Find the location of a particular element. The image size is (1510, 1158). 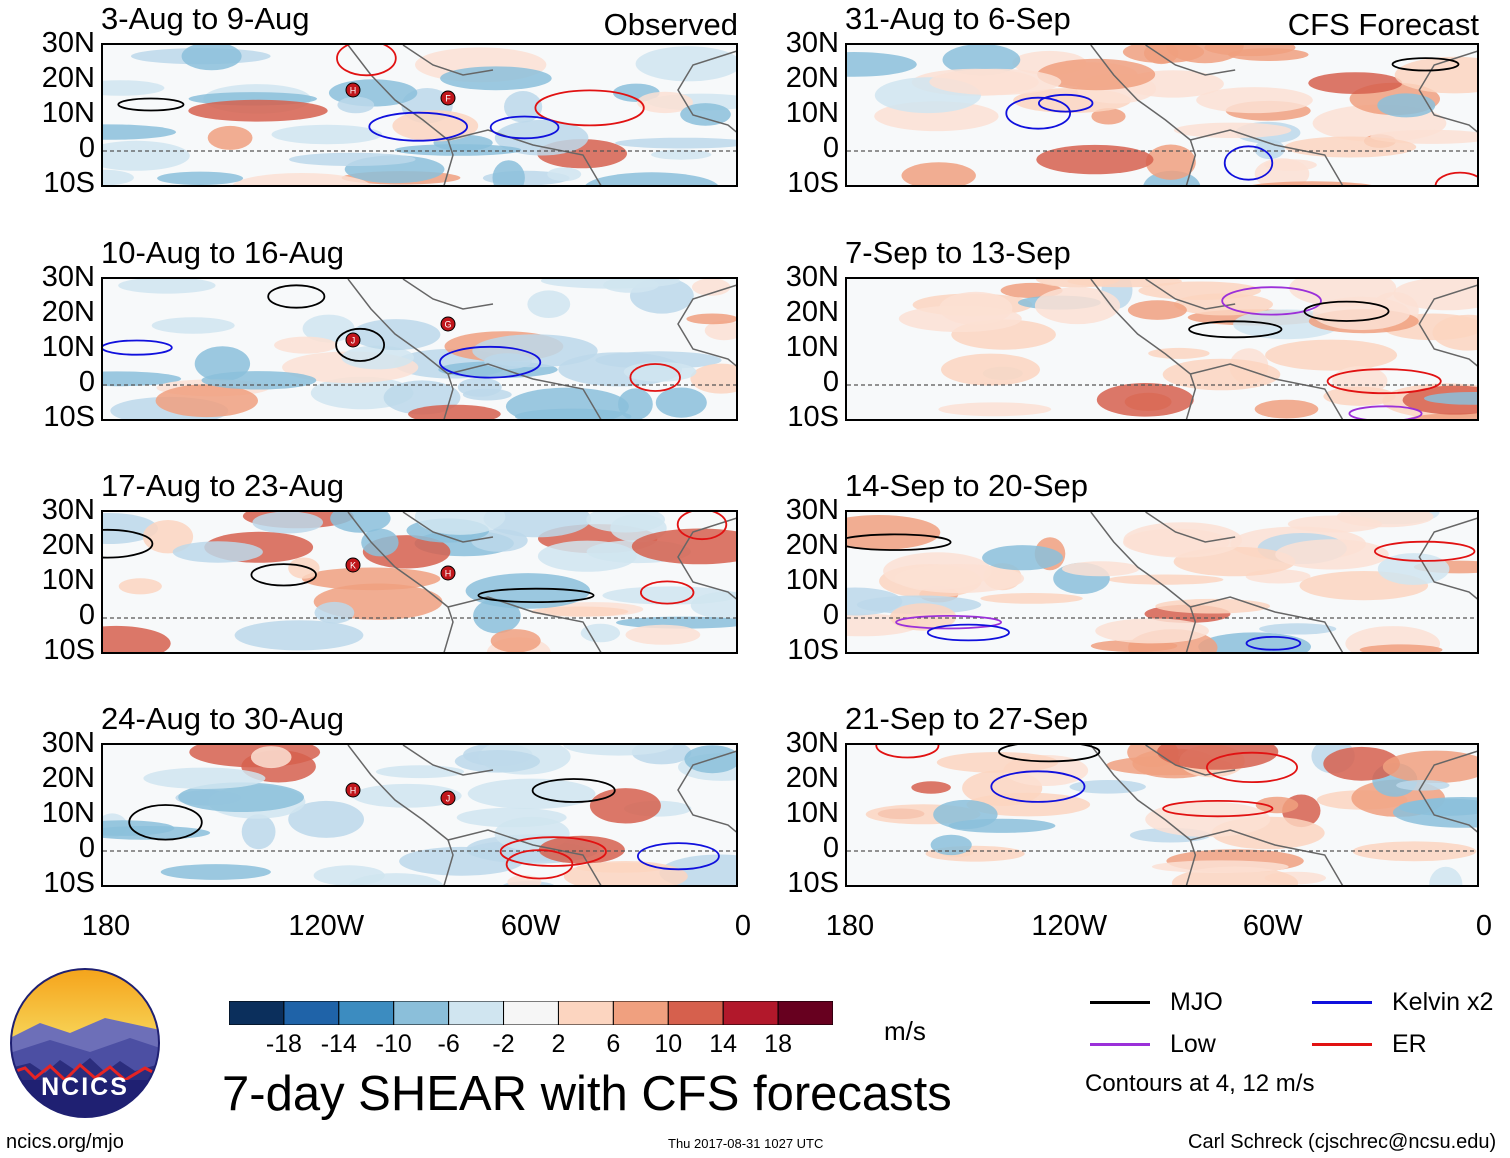

lon-tick-label: 0 is located at coordinates (1484, 926).